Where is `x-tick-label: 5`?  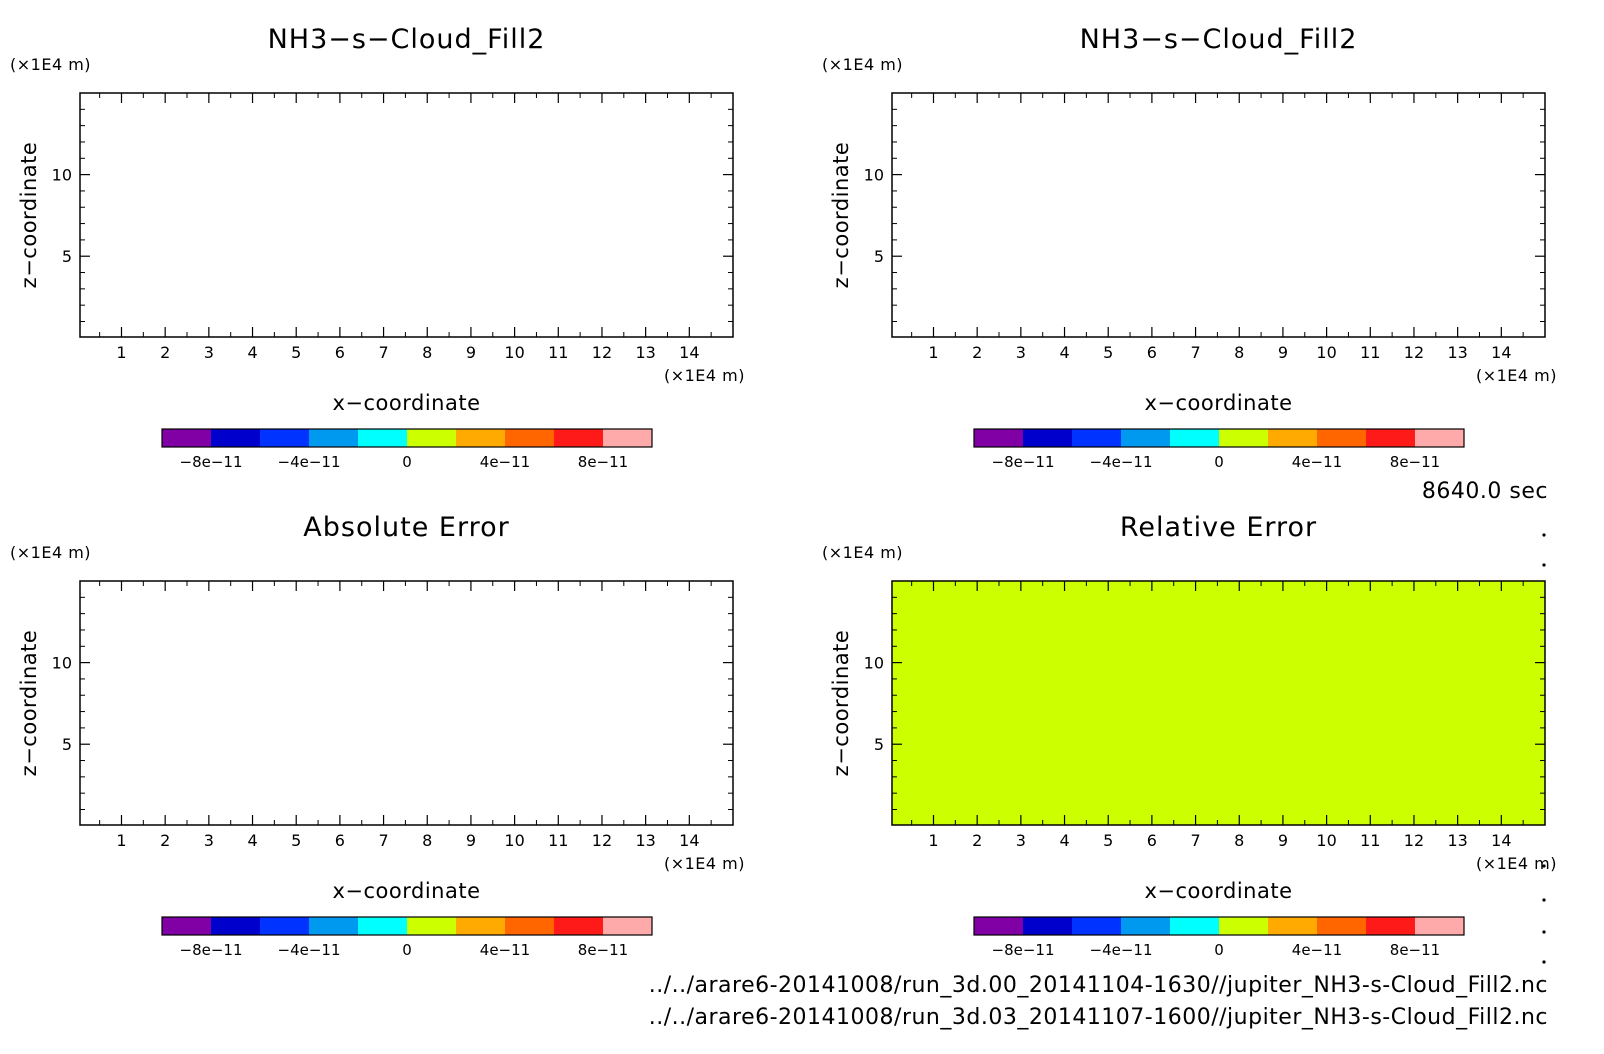
x-tick-label: 5 is located at coordinates (296, 352).